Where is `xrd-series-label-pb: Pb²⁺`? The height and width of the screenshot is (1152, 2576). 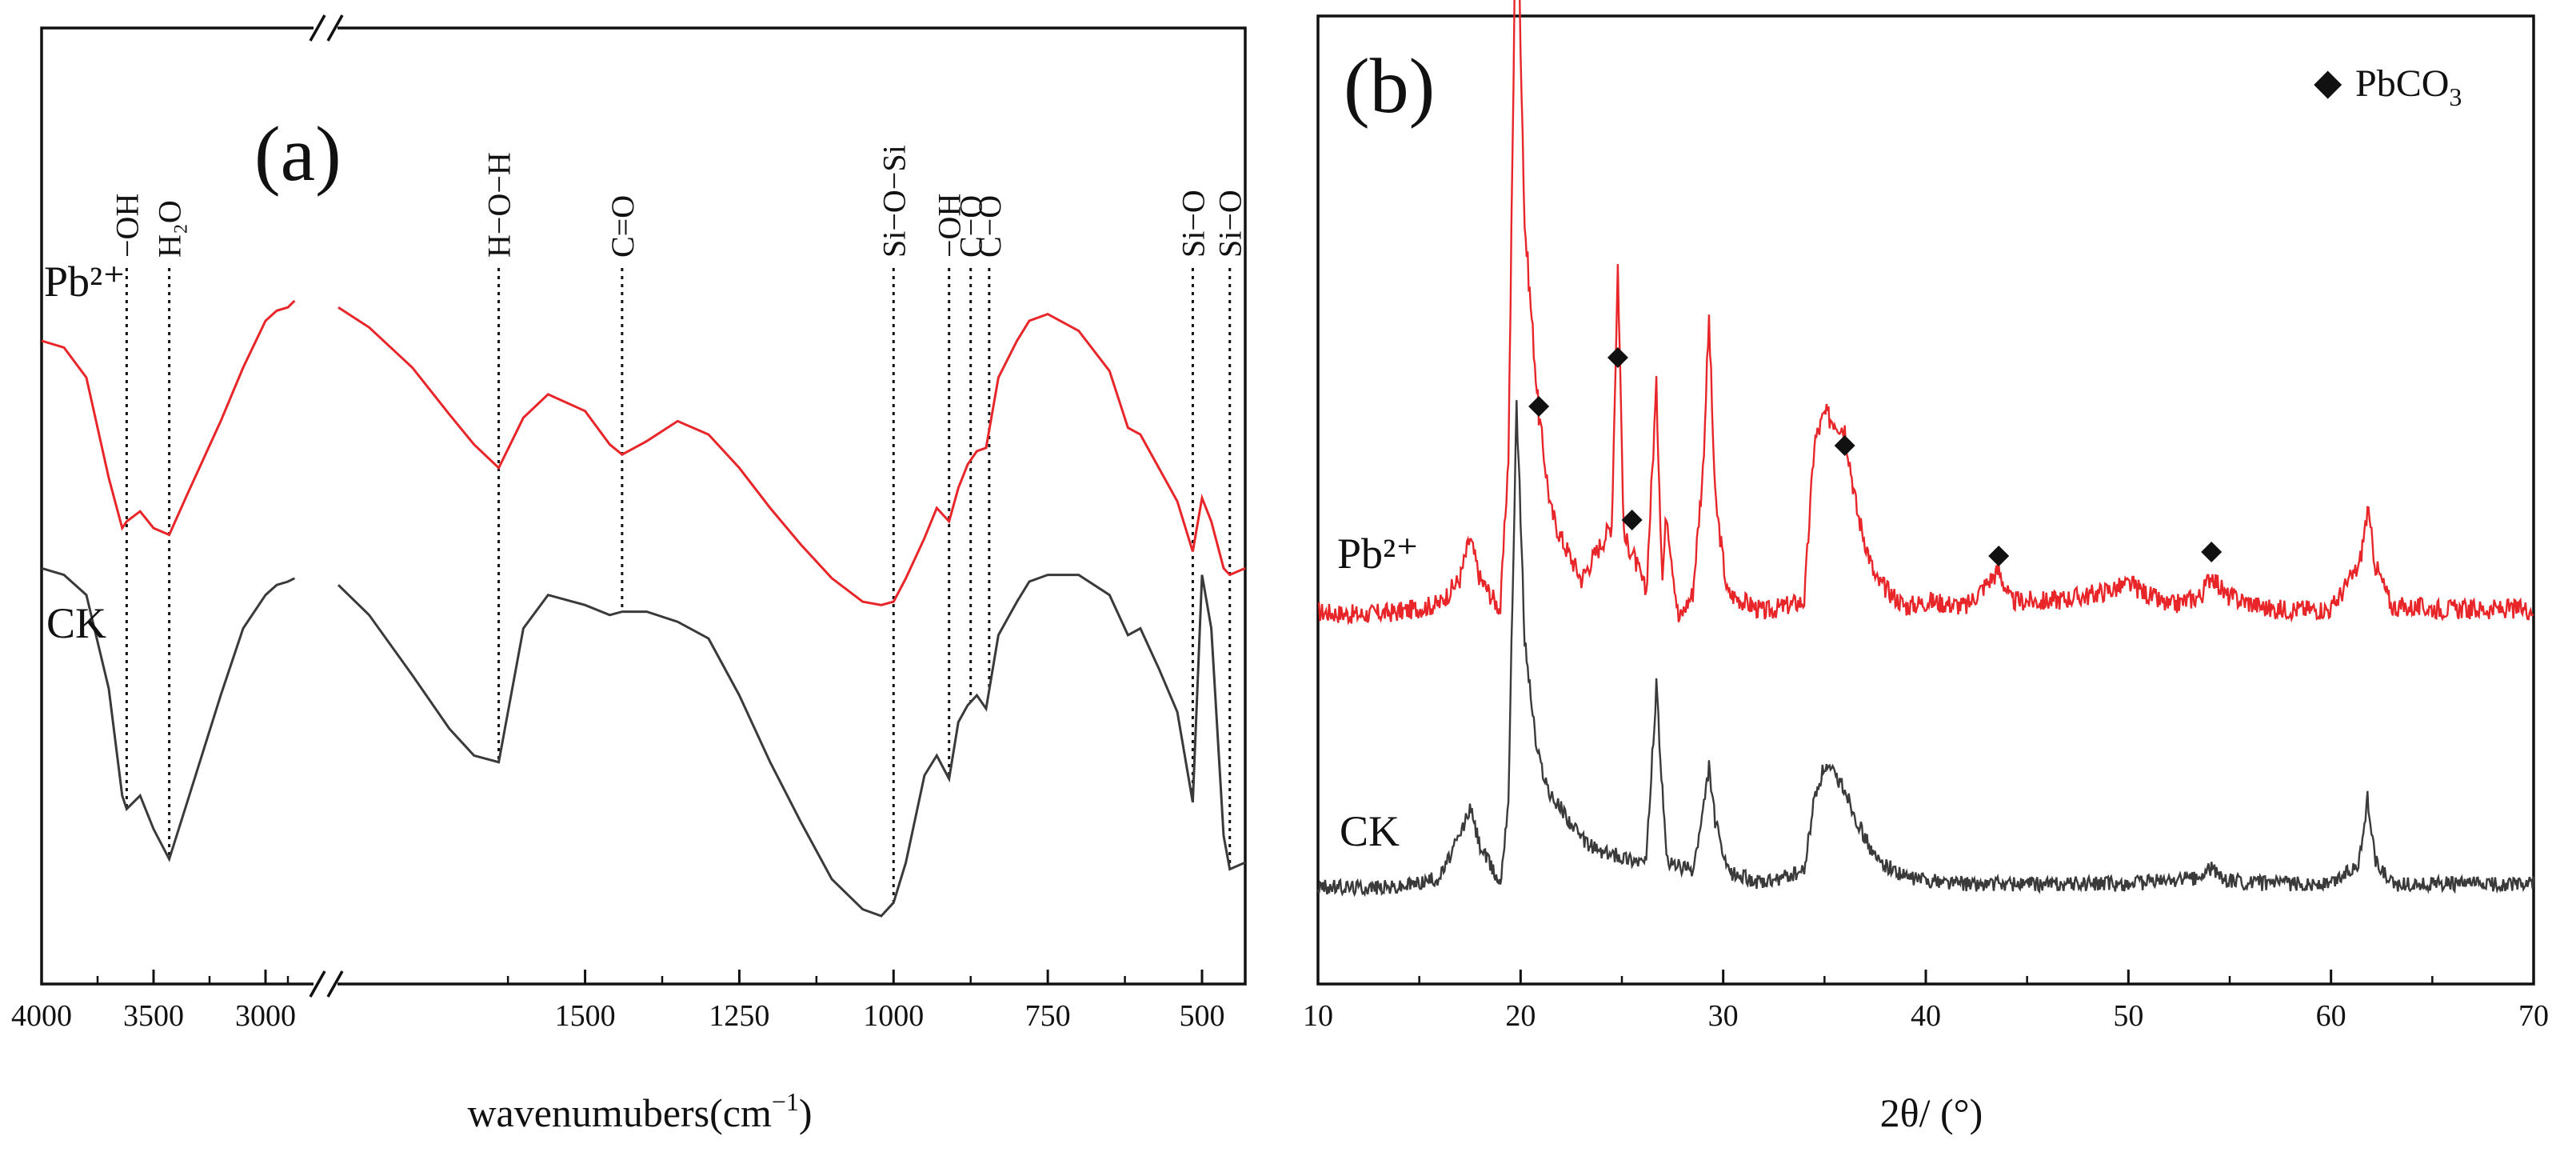 xrd-series-label-pb: Pb²⁺ is located at coordinates (1378, 554).